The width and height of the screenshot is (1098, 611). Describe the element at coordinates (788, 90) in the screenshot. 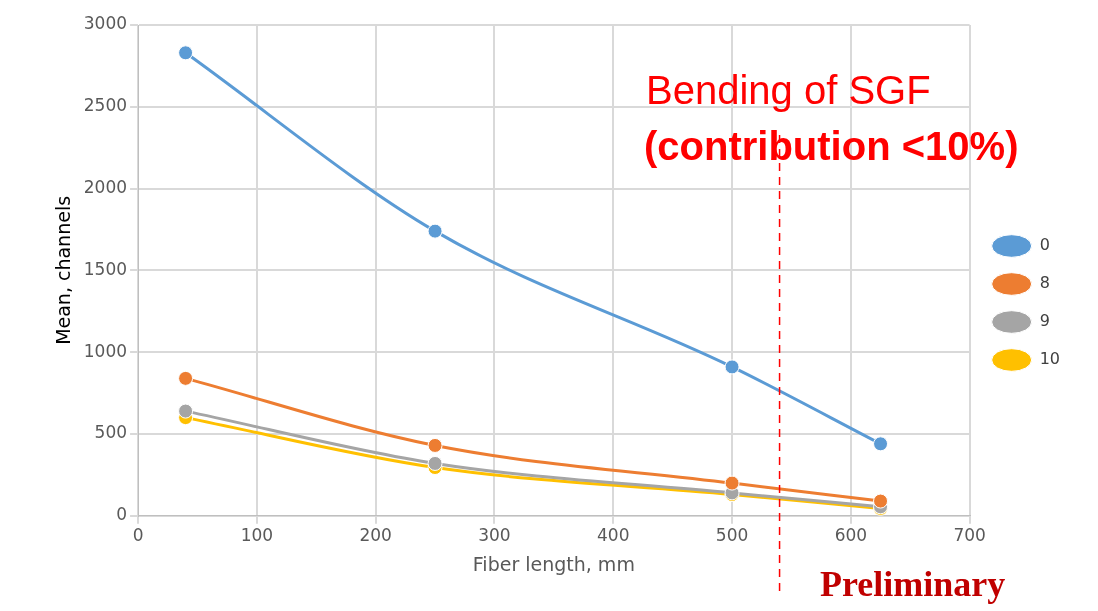

I see `annotation: Bending of SGF` at that location.